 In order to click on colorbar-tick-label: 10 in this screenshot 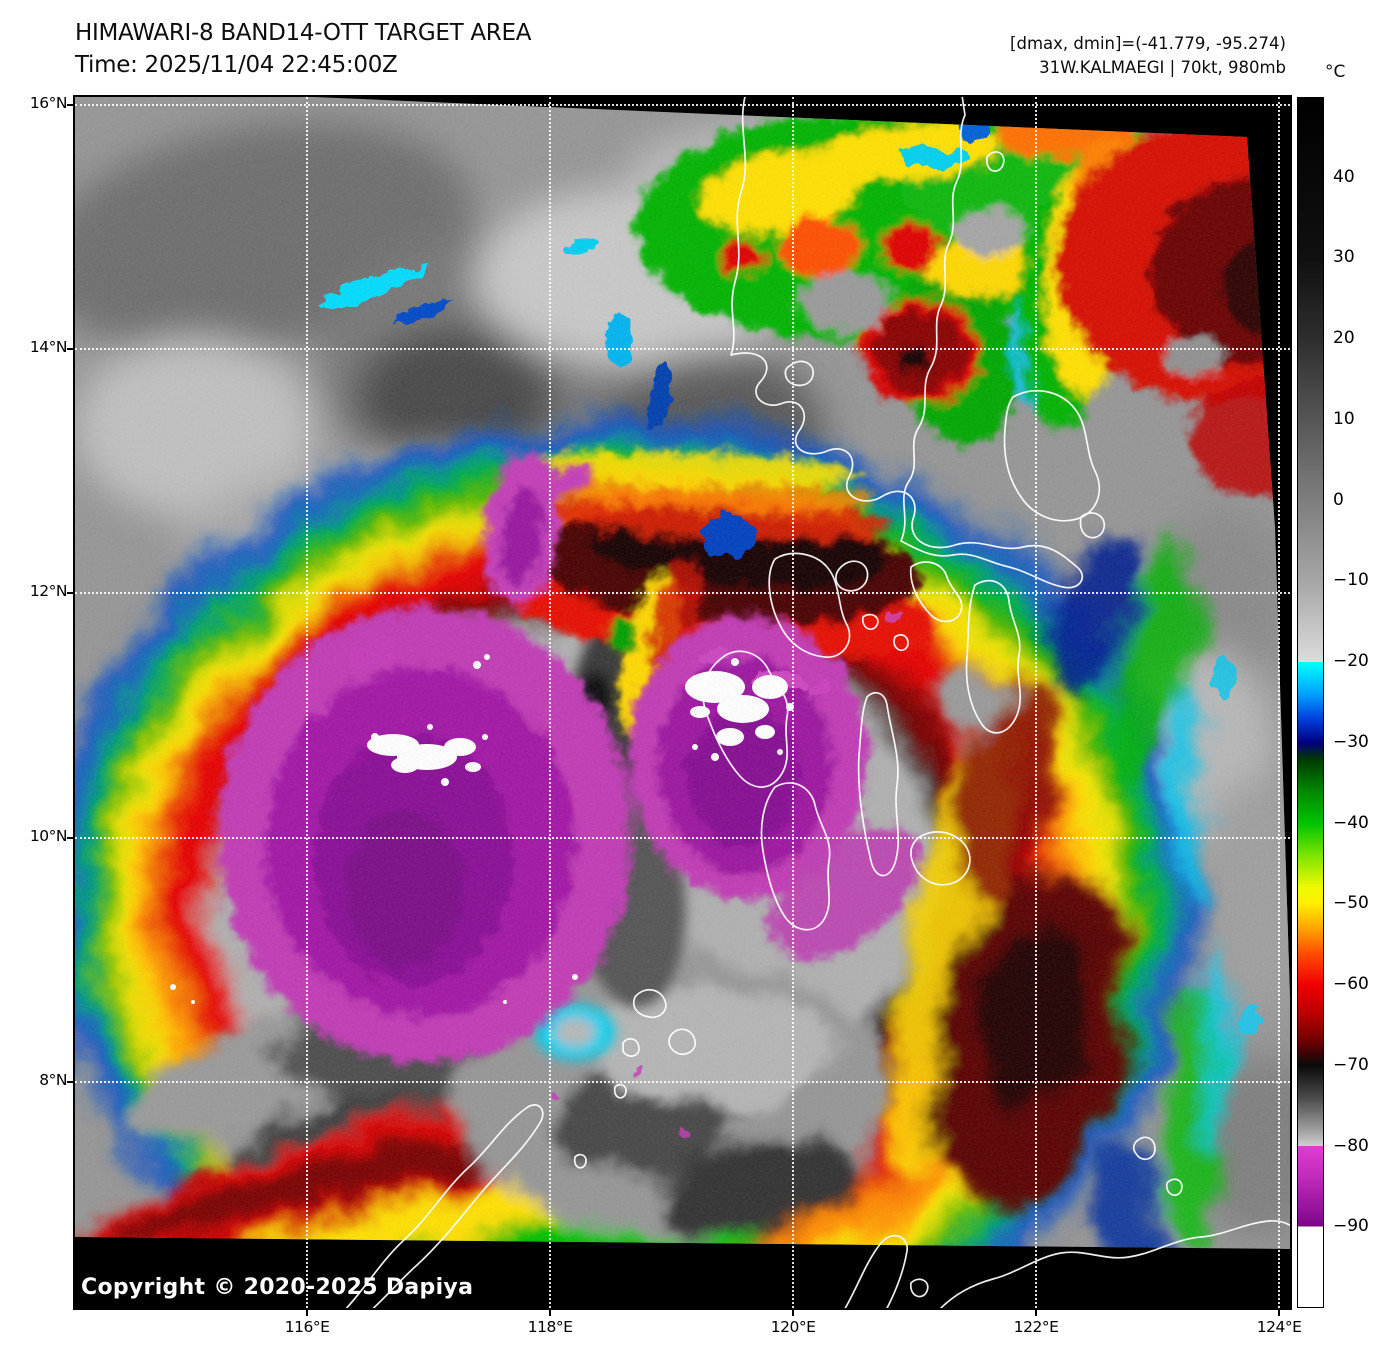, I will do `click(1344, 418)`.